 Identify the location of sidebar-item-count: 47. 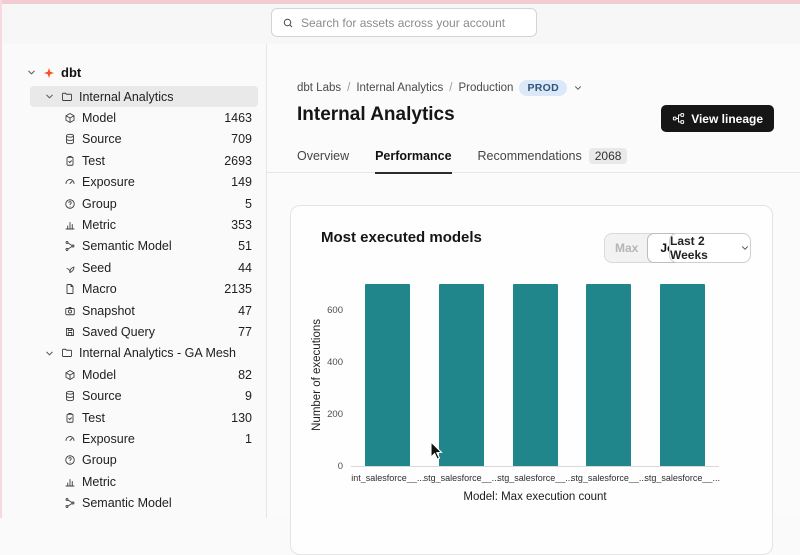
(245, 310).